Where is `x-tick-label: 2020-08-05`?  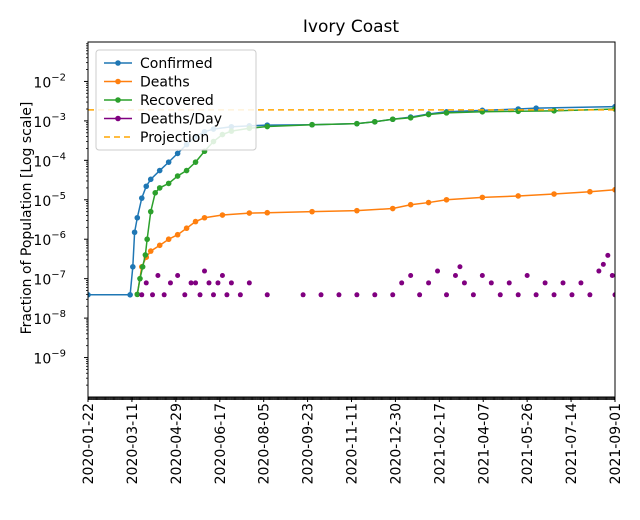
x-tick-label: 2020-08-05 is located at coordinates (265, 443).